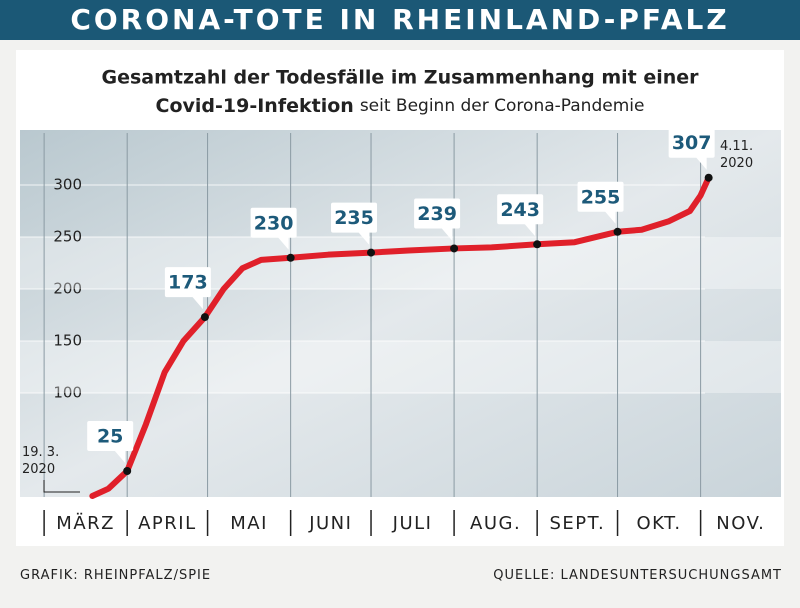  I want to click on y-tick-label: 200, so click(67, 289).